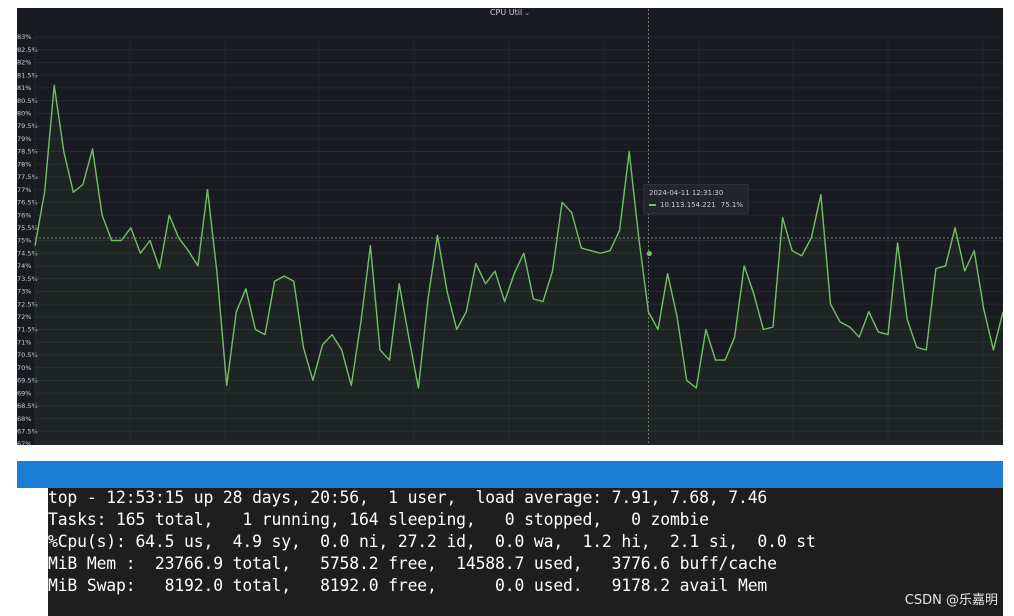 Image resolution: width=1014 pixels, height=616 pixels. I want to click on tooltip-series-name: 10.113.154.221, so click(688, 205).